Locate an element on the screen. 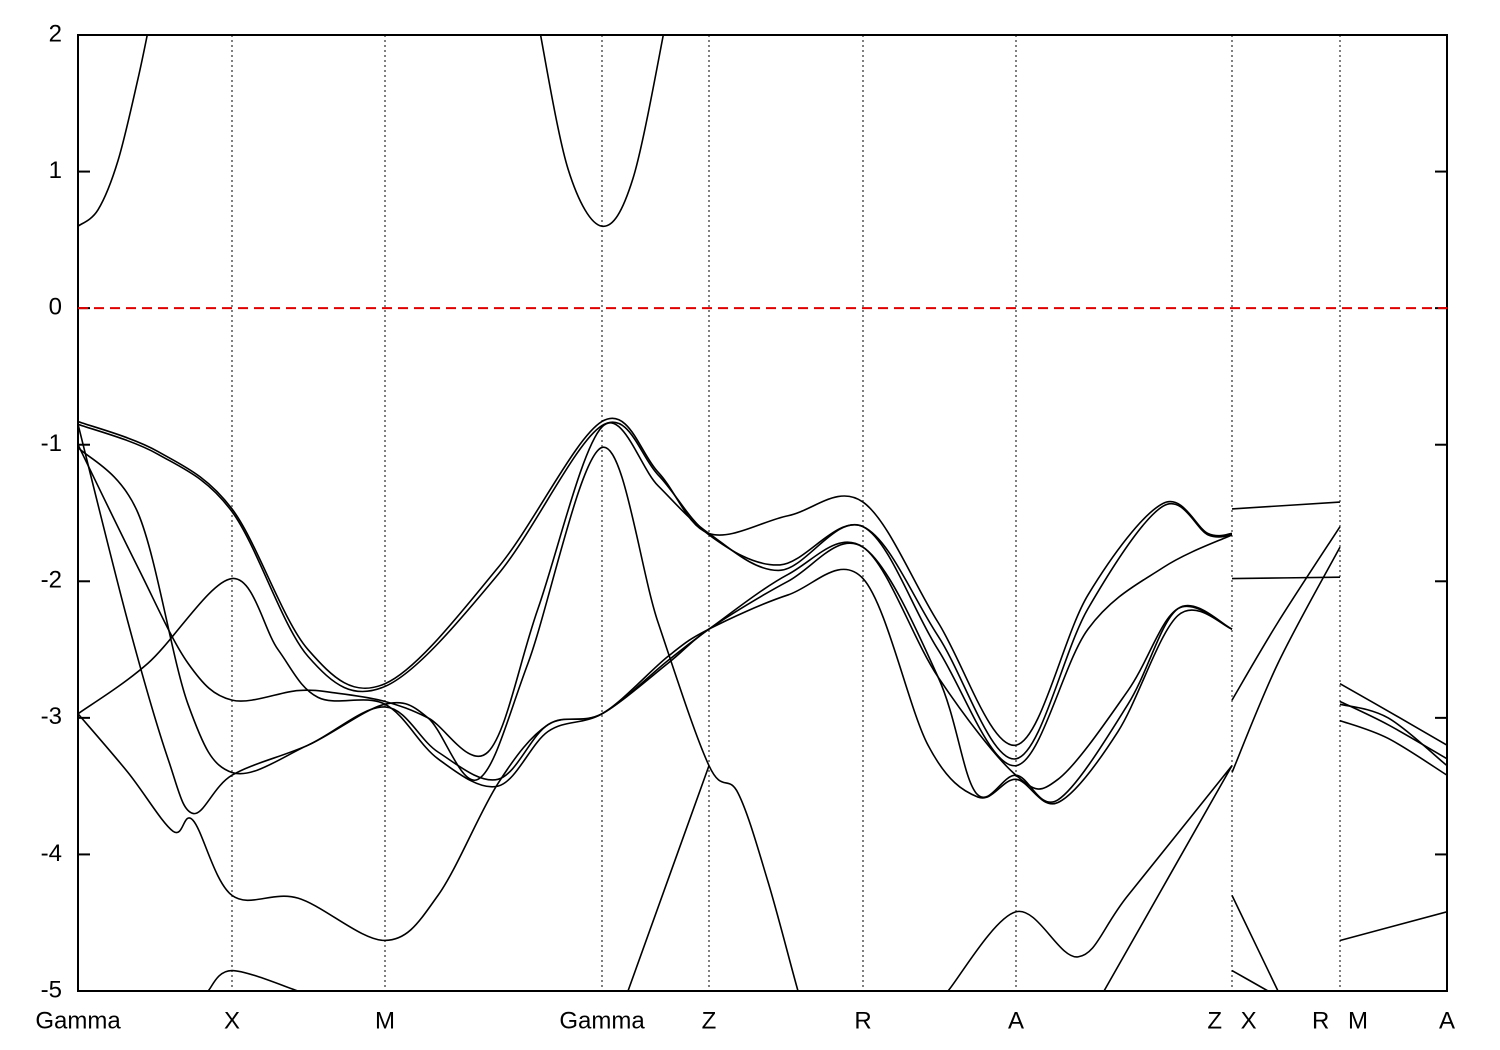 The width and height of the screenshot is (1500, 1050). x-tick-label: R is located at coordinates (862, 1020).